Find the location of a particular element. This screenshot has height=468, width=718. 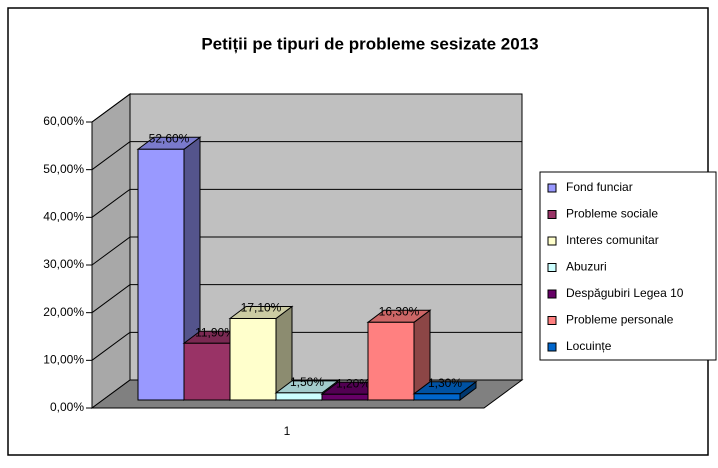

data-label: 52,60% is located at coordinates (169, 138).